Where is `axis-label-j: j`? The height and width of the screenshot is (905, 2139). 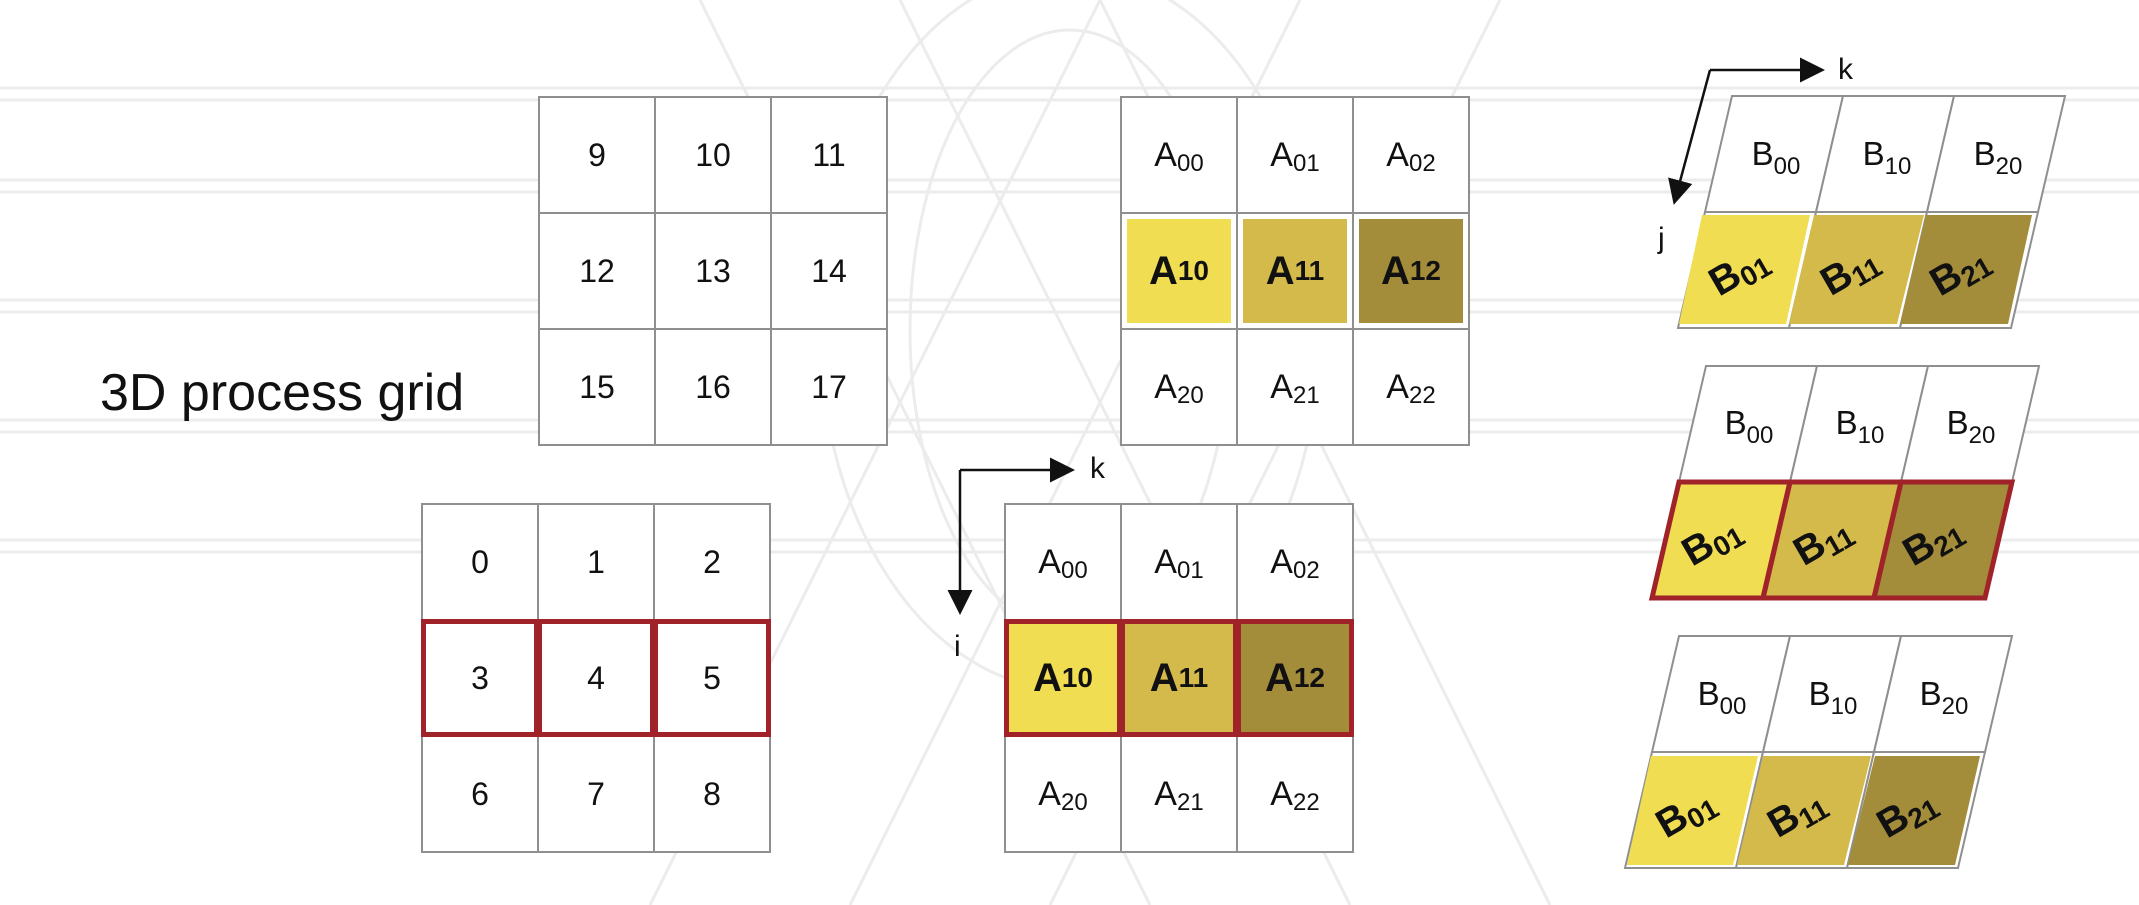 axis-label-j: j is located at coordinates (1661, 238).